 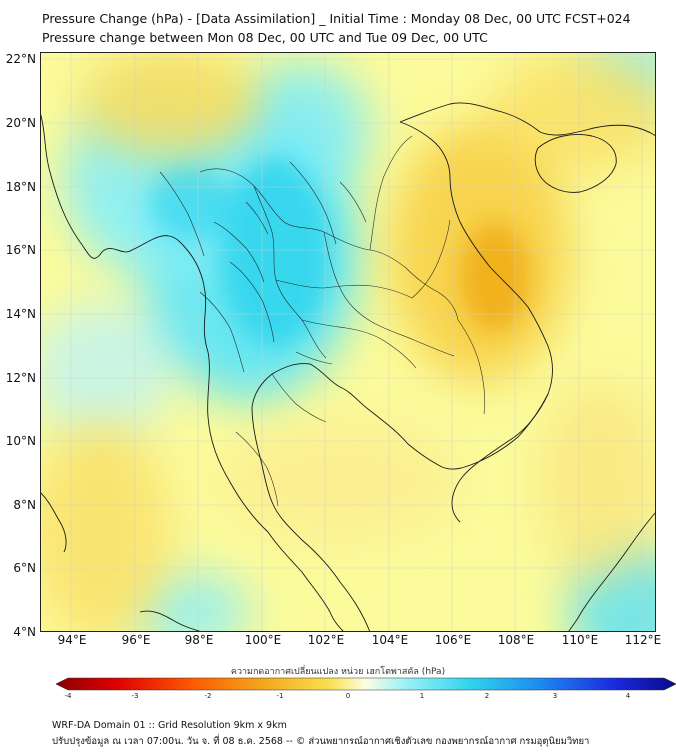 I want to click on lon-label-110: 110°E, so click(x=580, y=640).